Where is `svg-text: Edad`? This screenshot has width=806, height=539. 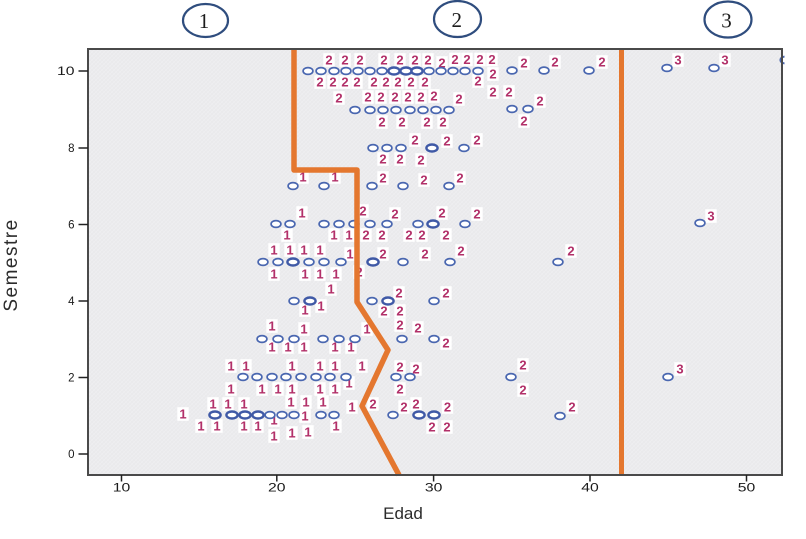
svg-text: Edad is located at coordinates (403, 513).